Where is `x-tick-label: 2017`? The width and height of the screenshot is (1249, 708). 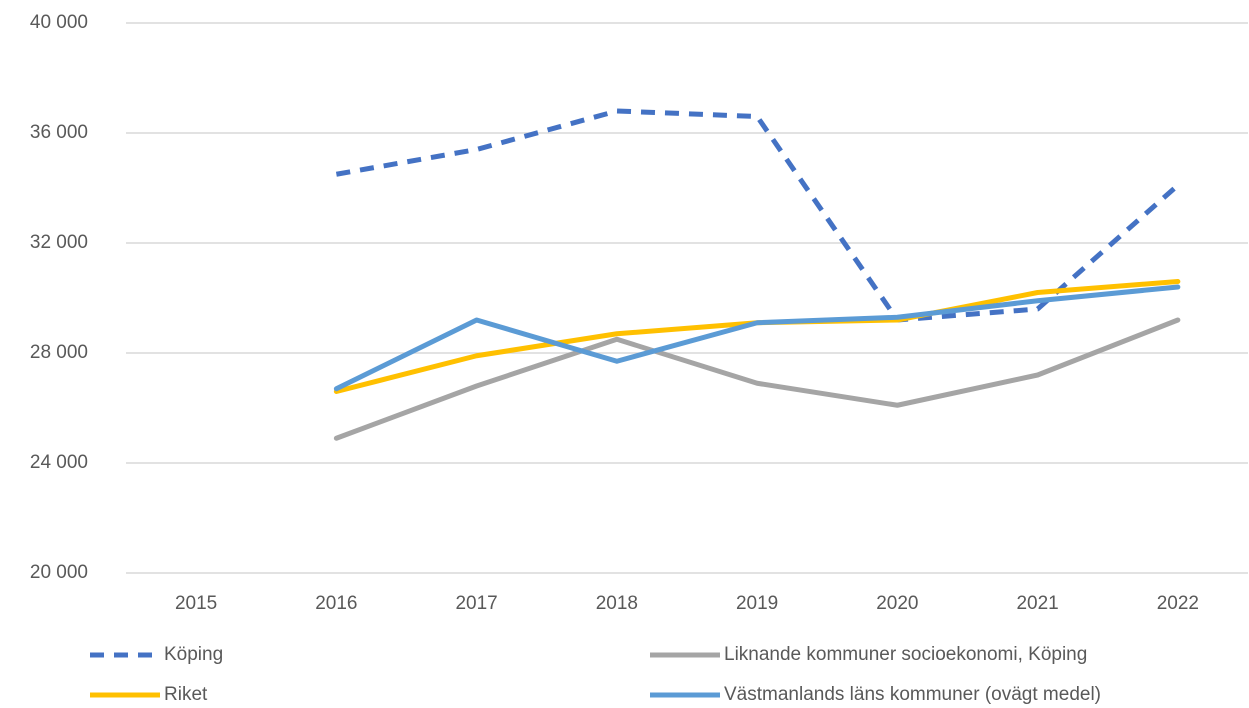 x-tick-label: 2017 is located at coordinates (476, 603).